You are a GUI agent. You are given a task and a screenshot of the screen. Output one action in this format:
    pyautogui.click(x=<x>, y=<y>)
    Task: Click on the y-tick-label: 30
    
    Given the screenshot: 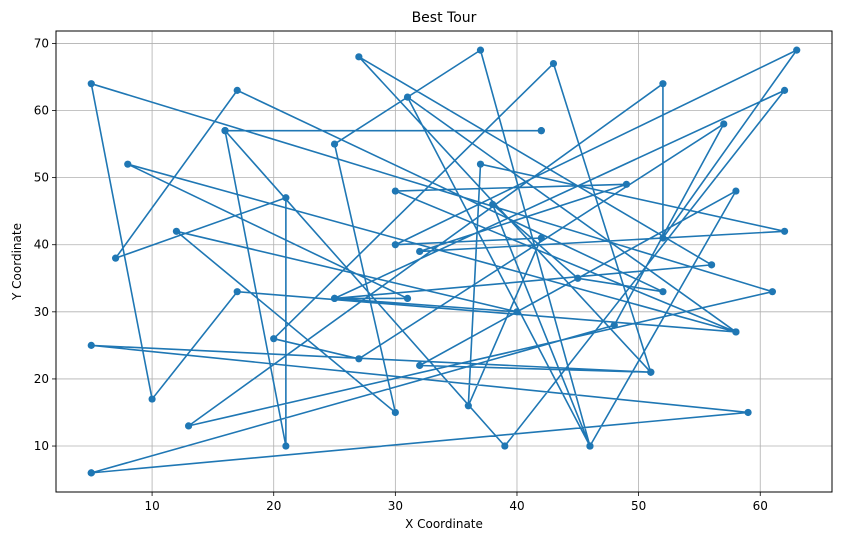 What is the action you would take?
    pyautogui.click(x=41, y=312)
    